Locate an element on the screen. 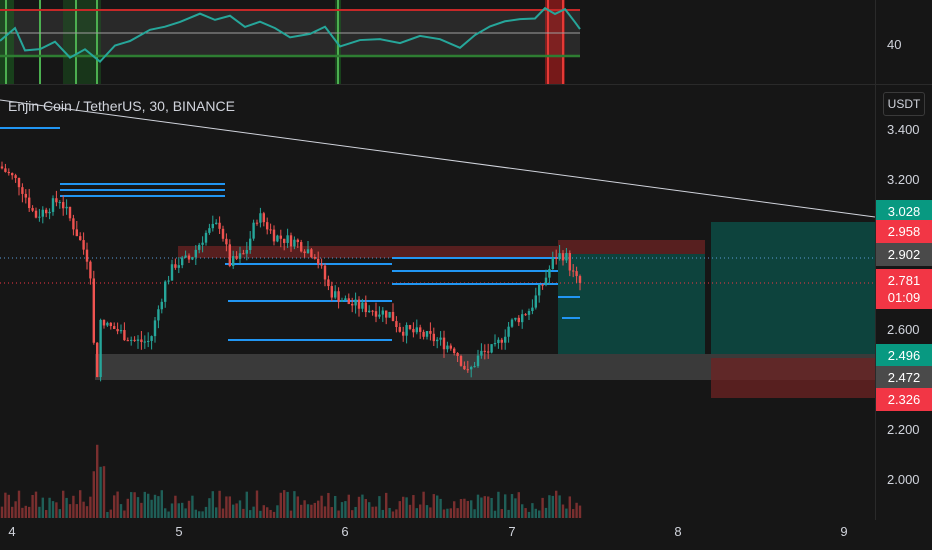 The width and height of the screenshot is (932, 550). long-stop-zone is located at coordinates (793, 378).